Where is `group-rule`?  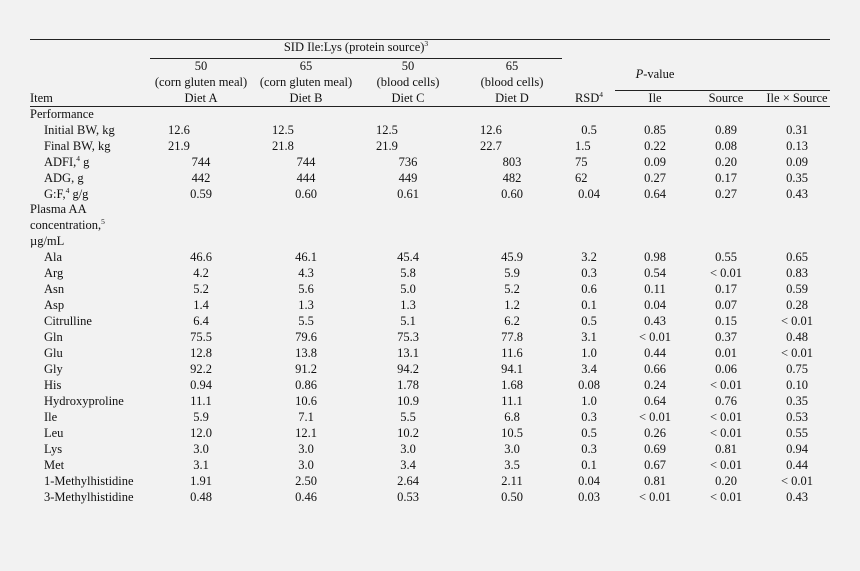 group-rule is located at coordinates (356, 58).